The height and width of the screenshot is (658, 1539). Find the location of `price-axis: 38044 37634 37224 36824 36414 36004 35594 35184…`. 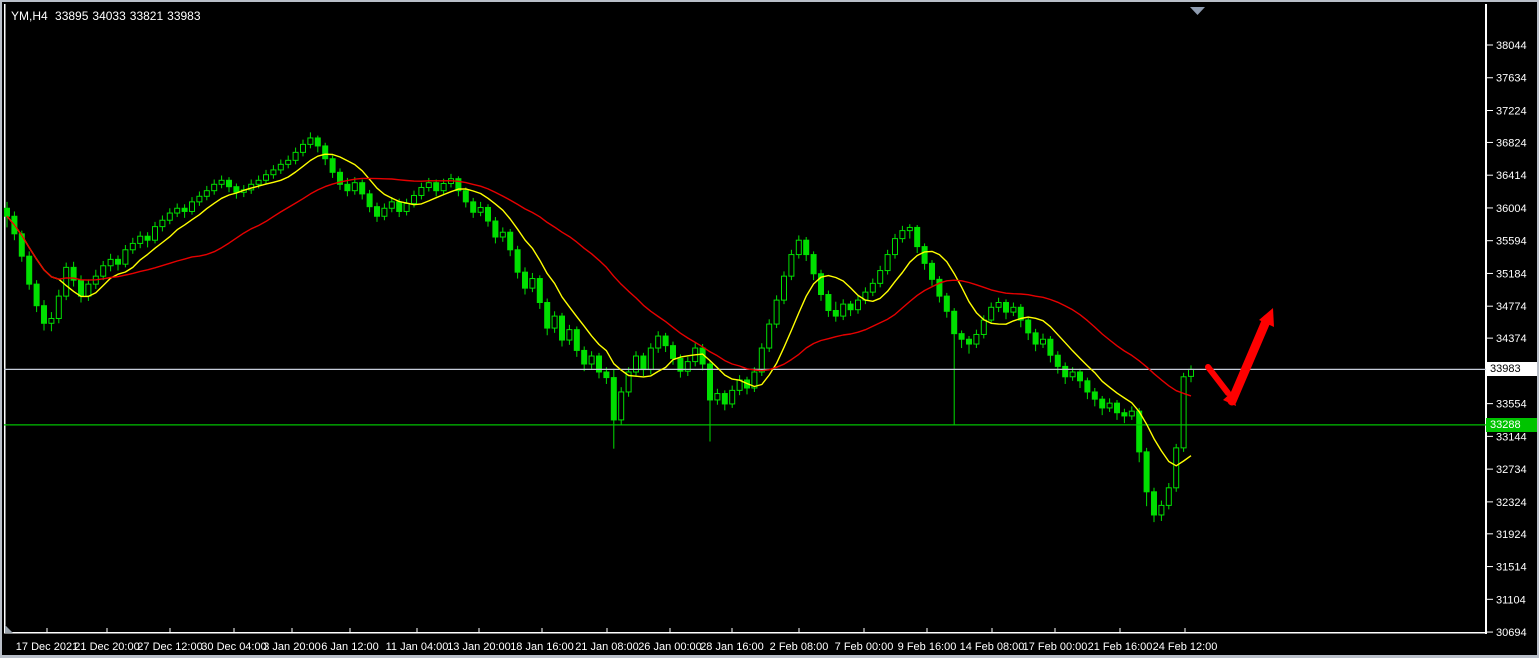

price-axis: 38044 37634 37224 36824 36414 36004 35594 35184… is located at coordinates (1507, 339).